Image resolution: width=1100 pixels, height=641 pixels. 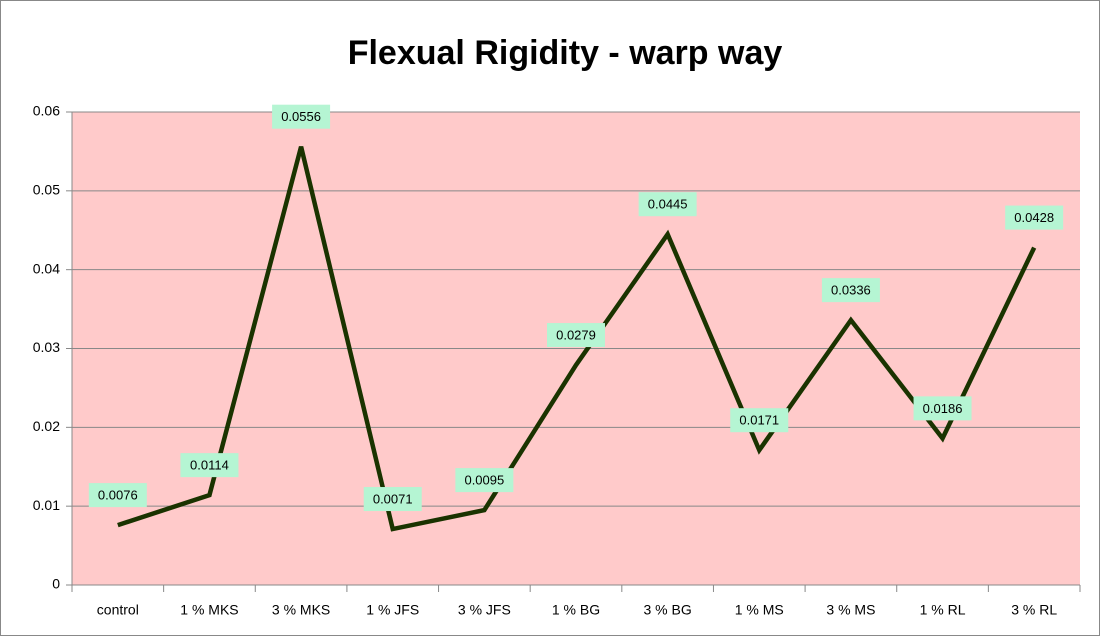 I want to click on data-label: 0.0428, so click(x=1034, y=217).